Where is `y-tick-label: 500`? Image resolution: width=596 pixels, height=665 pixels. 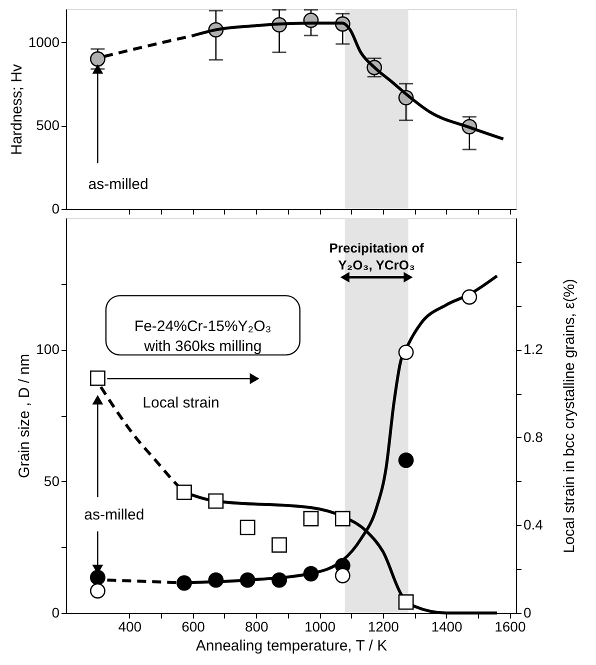
y-tick-label: 500 is located at coordinates (48, 125).